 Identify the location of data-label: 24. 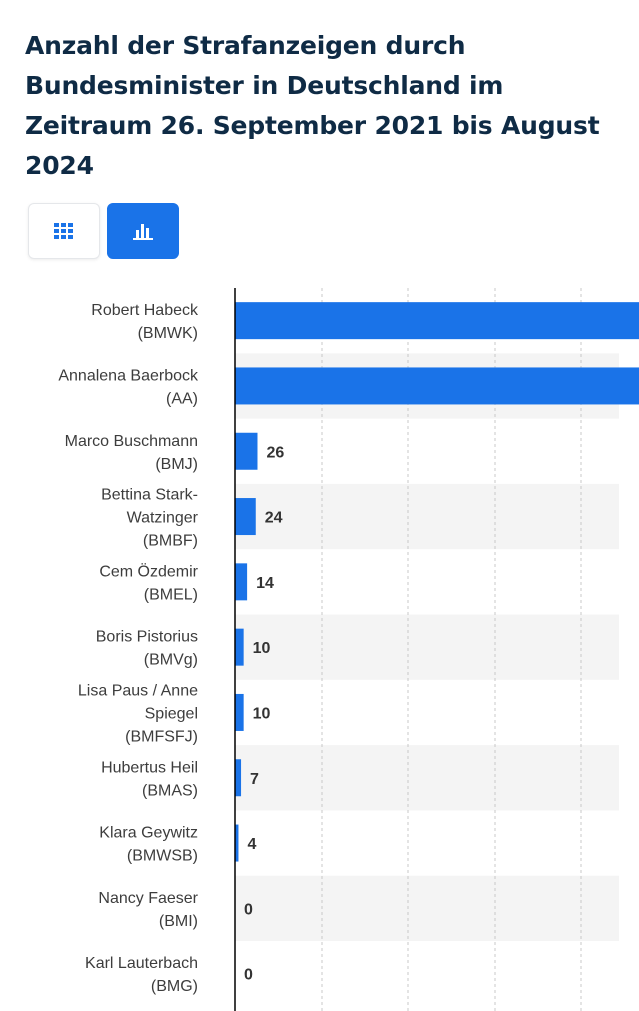
(274, 518).